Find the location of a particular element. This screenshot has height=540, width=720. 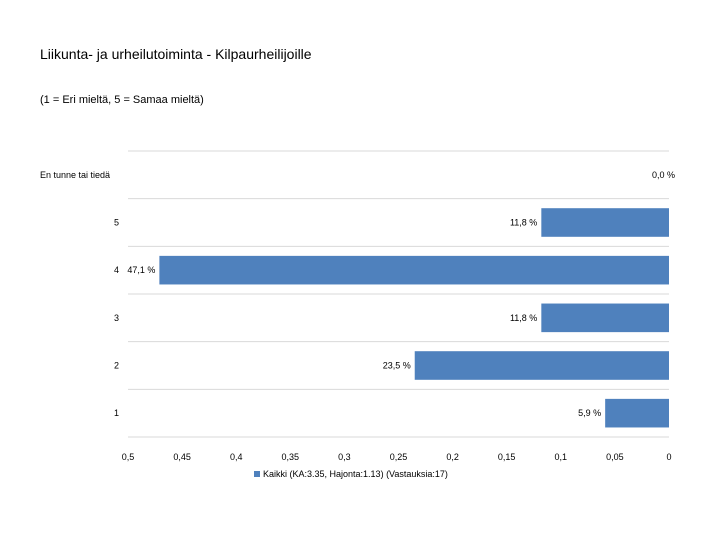

category-label: En tunne tai tiedä is located at coordinates (75, 175).